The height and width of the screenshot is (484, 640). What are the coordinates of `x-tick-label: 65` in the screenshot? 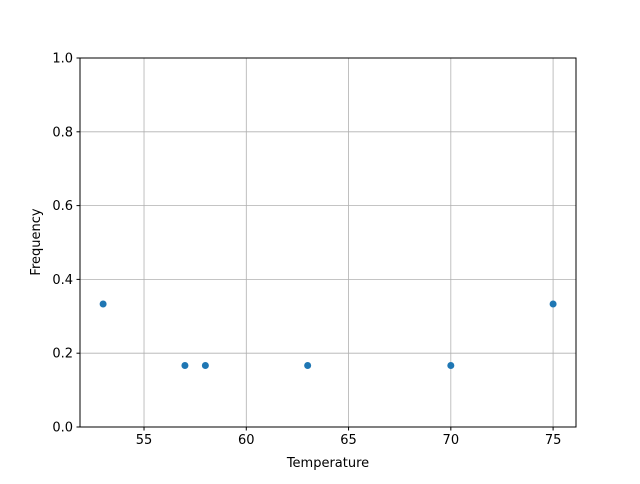 It's located at (348, 440).